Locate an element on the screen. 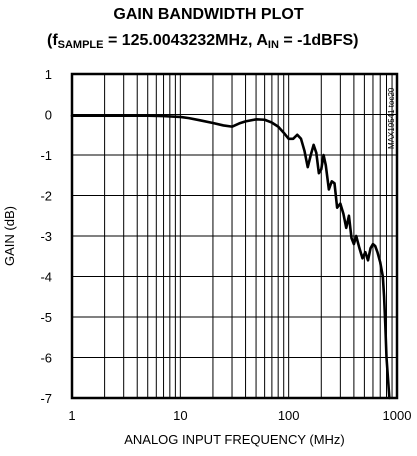 The height and width of the screenshot is (456, 417). x-tick-label: 10 is located at coordinates (180, 415).